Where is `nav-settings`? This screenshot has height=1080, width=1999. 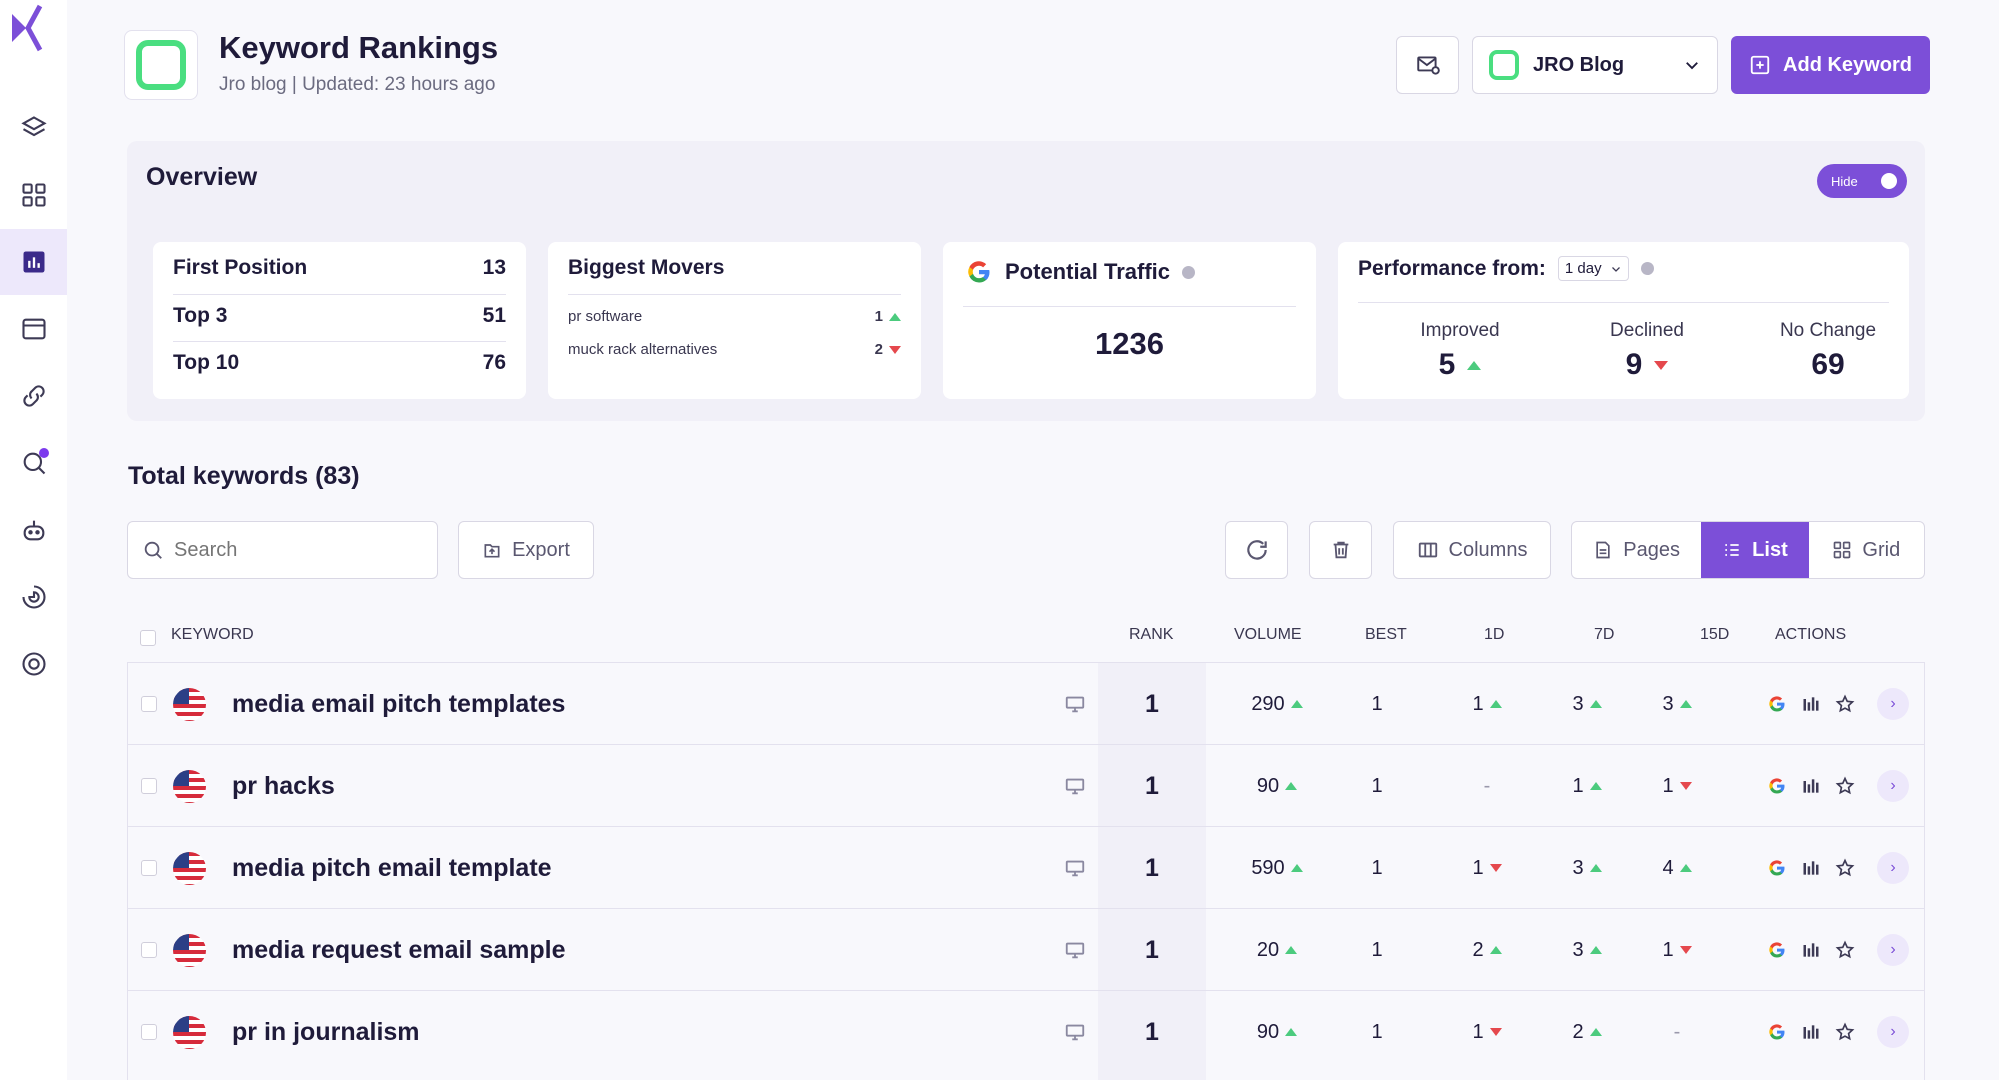 nav-settings is located at coordinates (33, 664).